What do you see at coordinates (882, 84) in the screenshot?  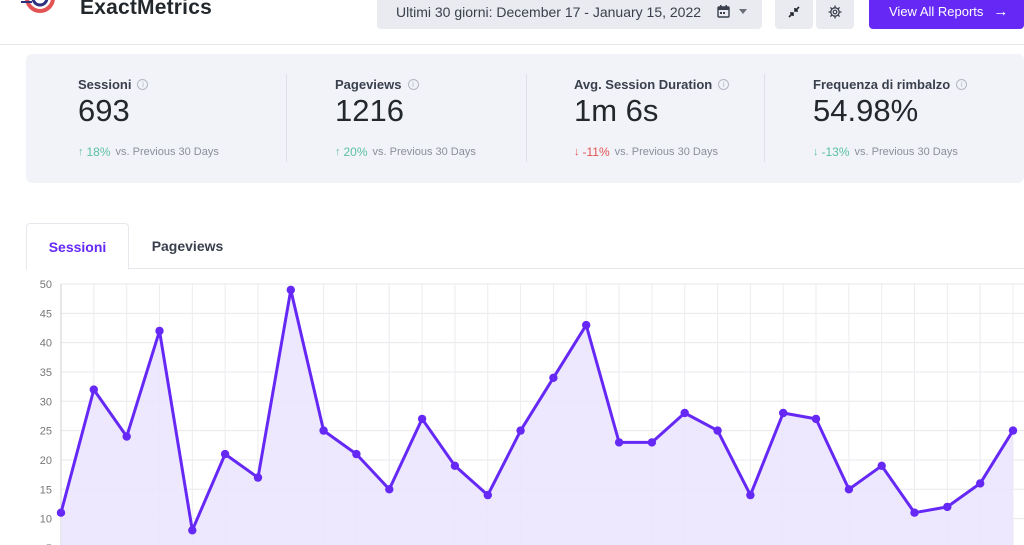 I see `stat-label: Frequenza di rimbalzo` at bounding box center [882, 84].